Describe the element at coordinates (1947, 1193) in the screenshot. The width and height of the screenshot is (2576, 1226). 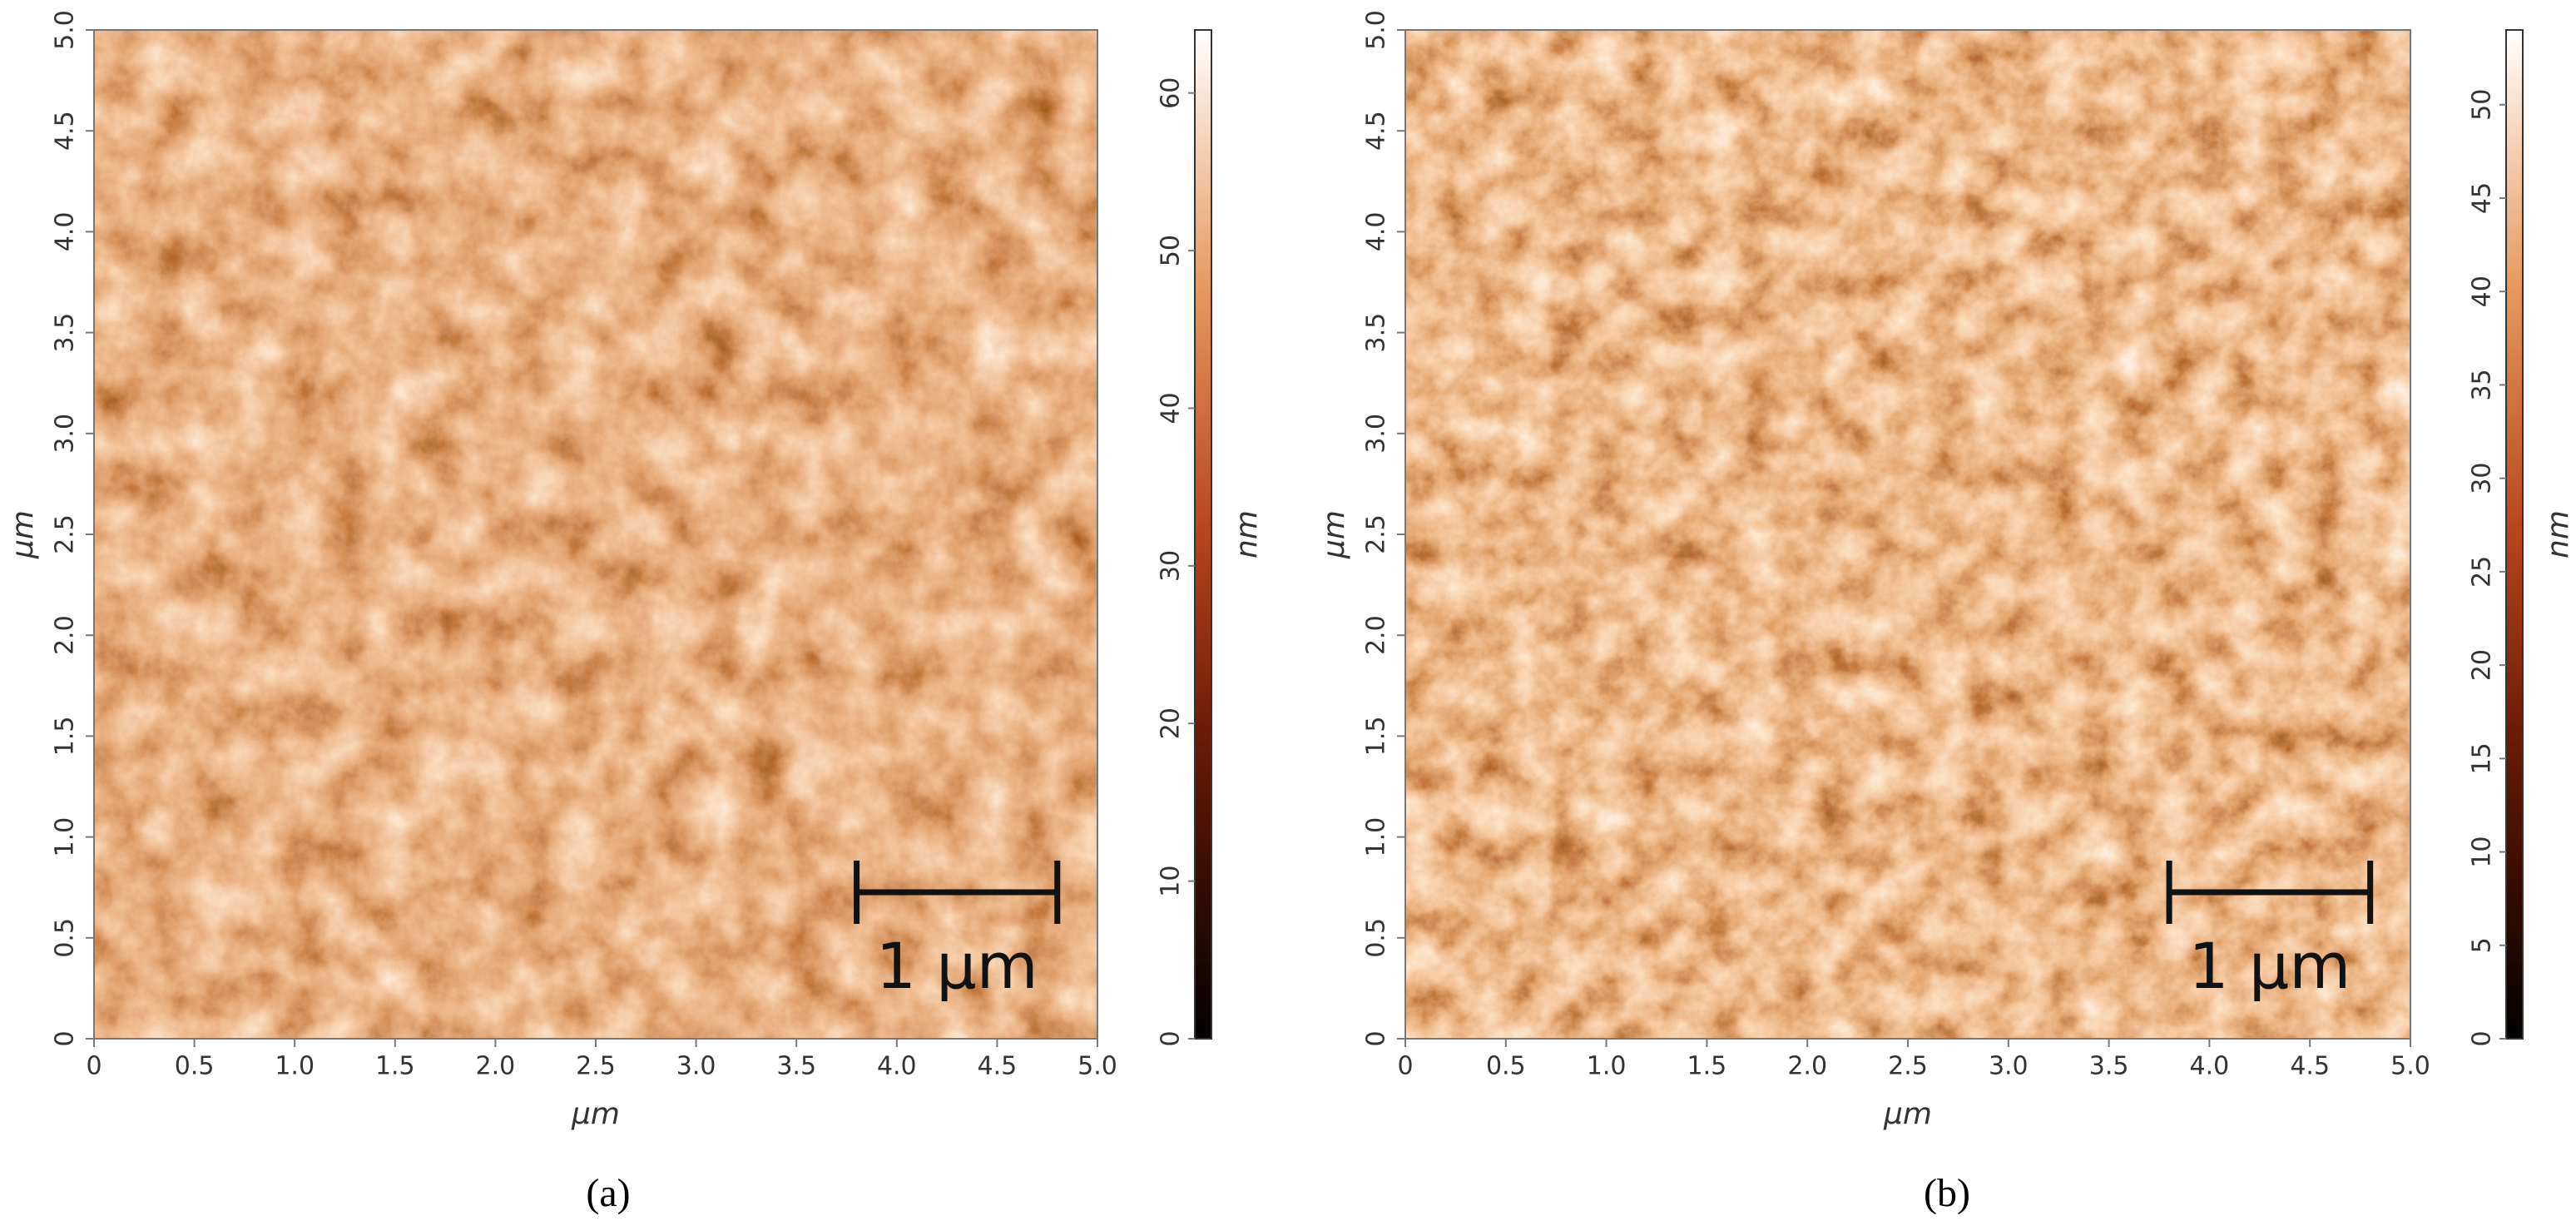
I see `panel-label: (b)` at that location.